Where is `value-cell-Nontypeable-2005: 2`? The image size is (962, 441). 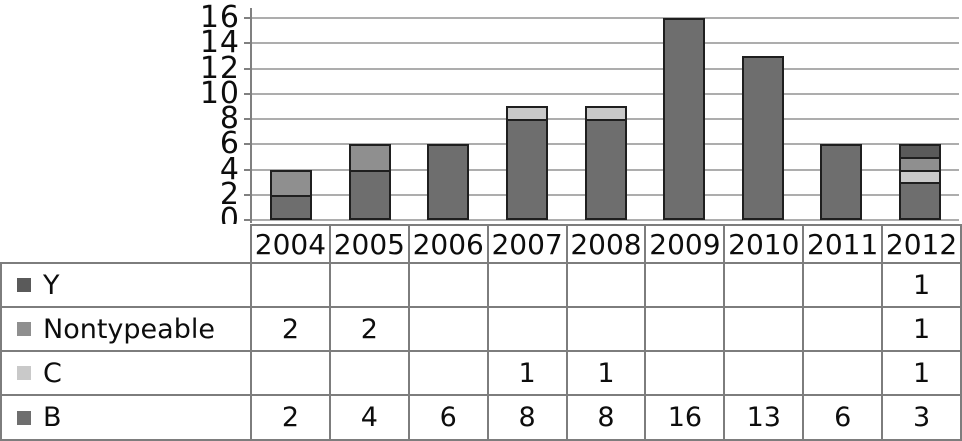
value-cell-Nontypeable-2005: 2 is located at coordinates (370, 330).